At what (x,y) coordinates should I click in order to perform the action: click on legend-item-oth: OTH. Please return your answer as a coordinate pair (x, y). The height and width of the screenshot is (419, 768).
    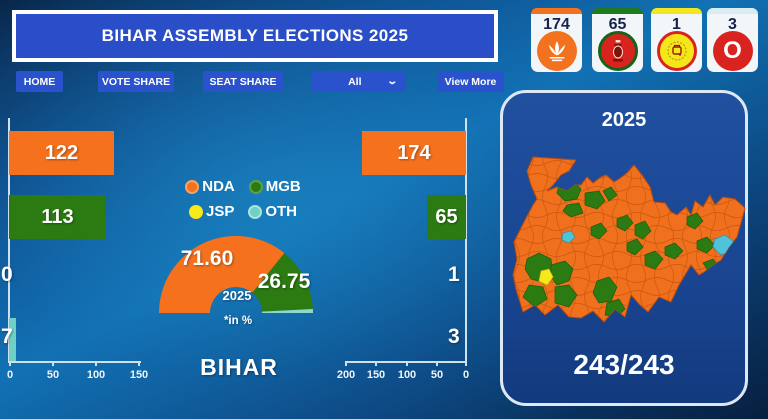
    Looking at the image, I should click on (272, 211).